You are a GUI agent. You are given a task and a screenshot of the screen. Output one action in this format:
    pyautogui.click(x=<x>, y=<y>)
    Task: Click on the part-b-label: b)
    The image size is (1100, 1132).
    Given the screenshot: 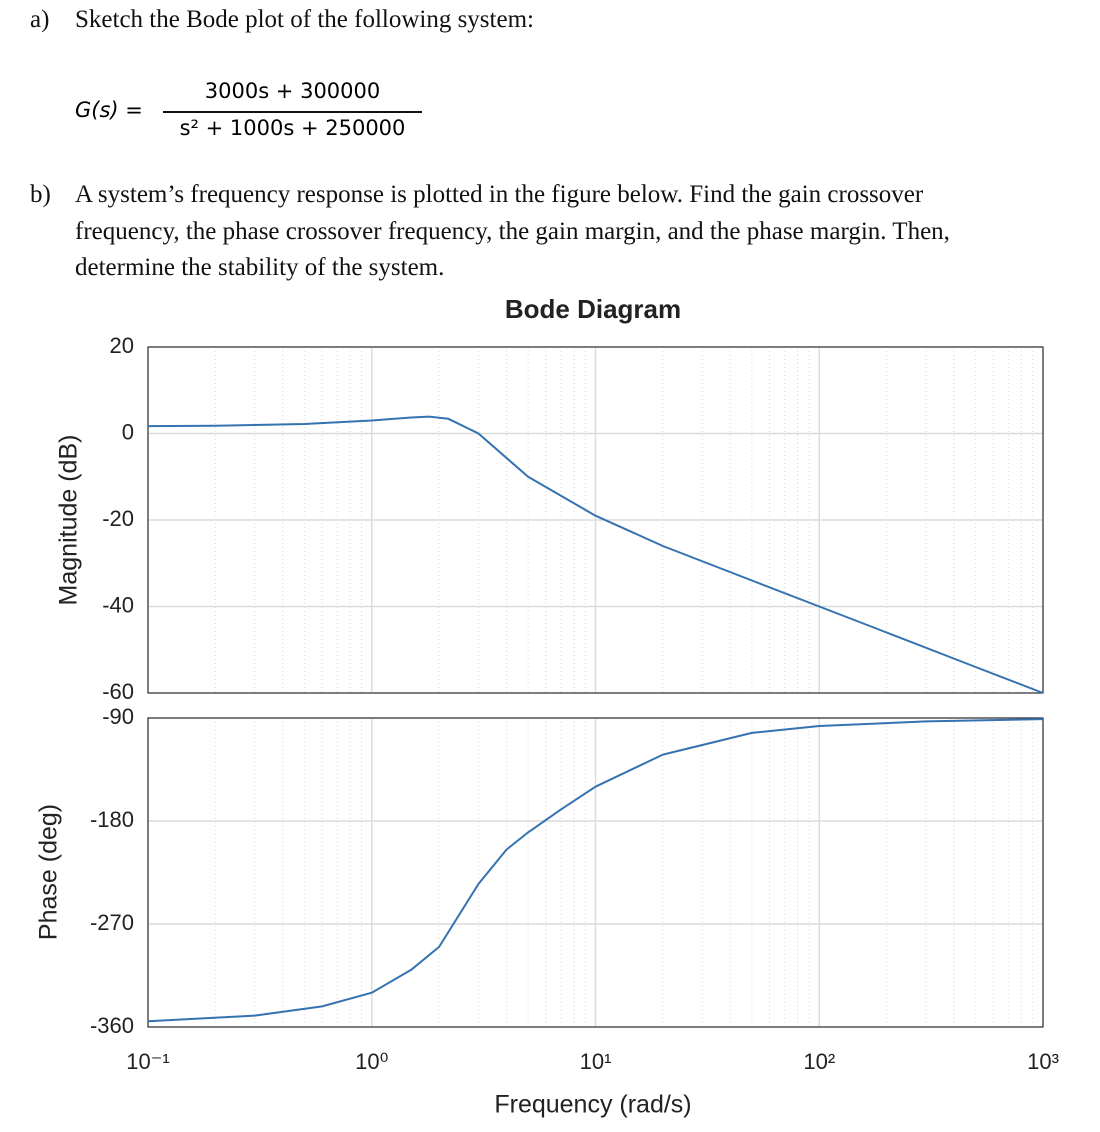 What is the action you would take?
    pyautogui.click(x=40, y=194)
    